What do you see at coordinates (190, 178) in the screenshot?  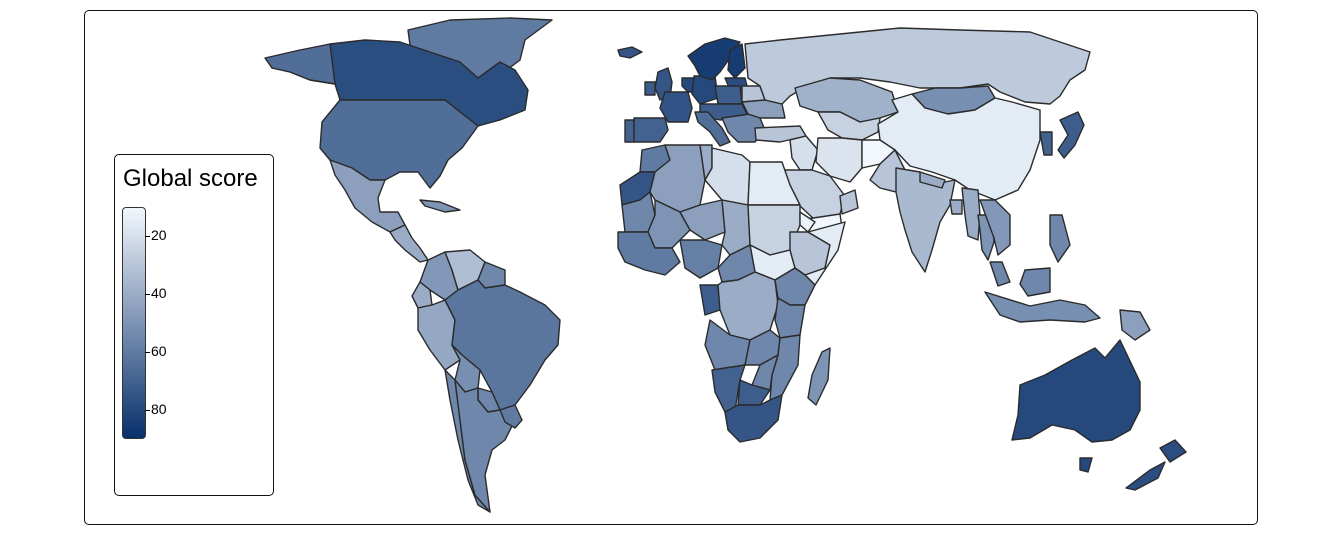 I see `legend-title: Global score` at bounding box center [190, 178].